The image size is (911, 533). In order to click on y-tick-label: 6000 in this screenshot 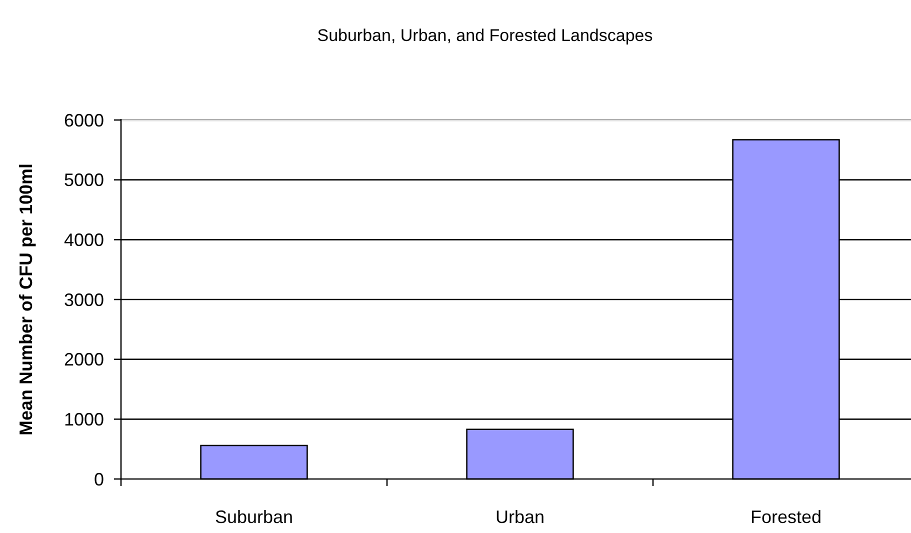, I will do `click(84, 120)`.